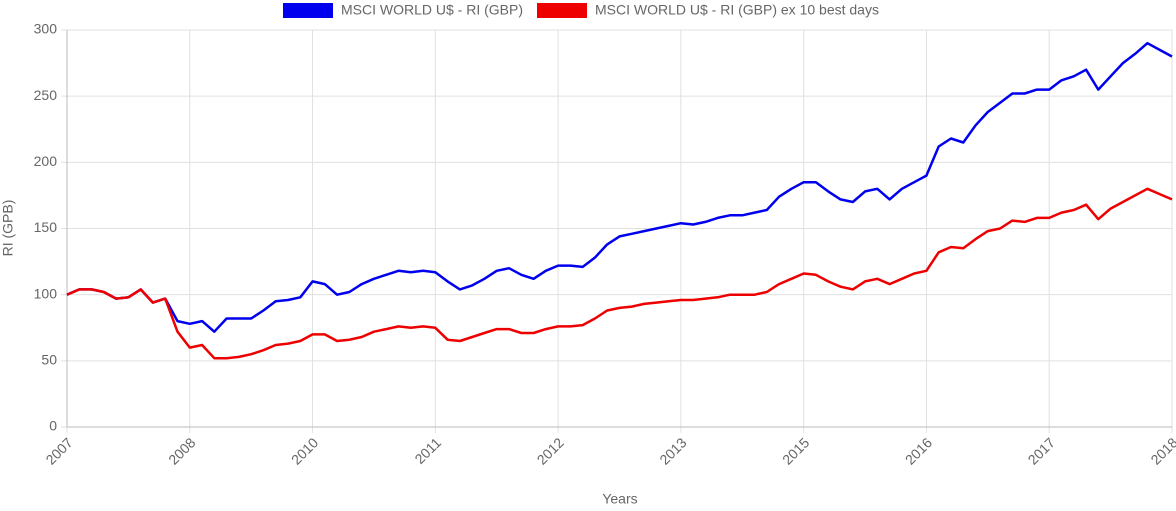  Describe the element at coordinates (46, 161) in the screenshot. I see `y-tick-label: 200` at that location.